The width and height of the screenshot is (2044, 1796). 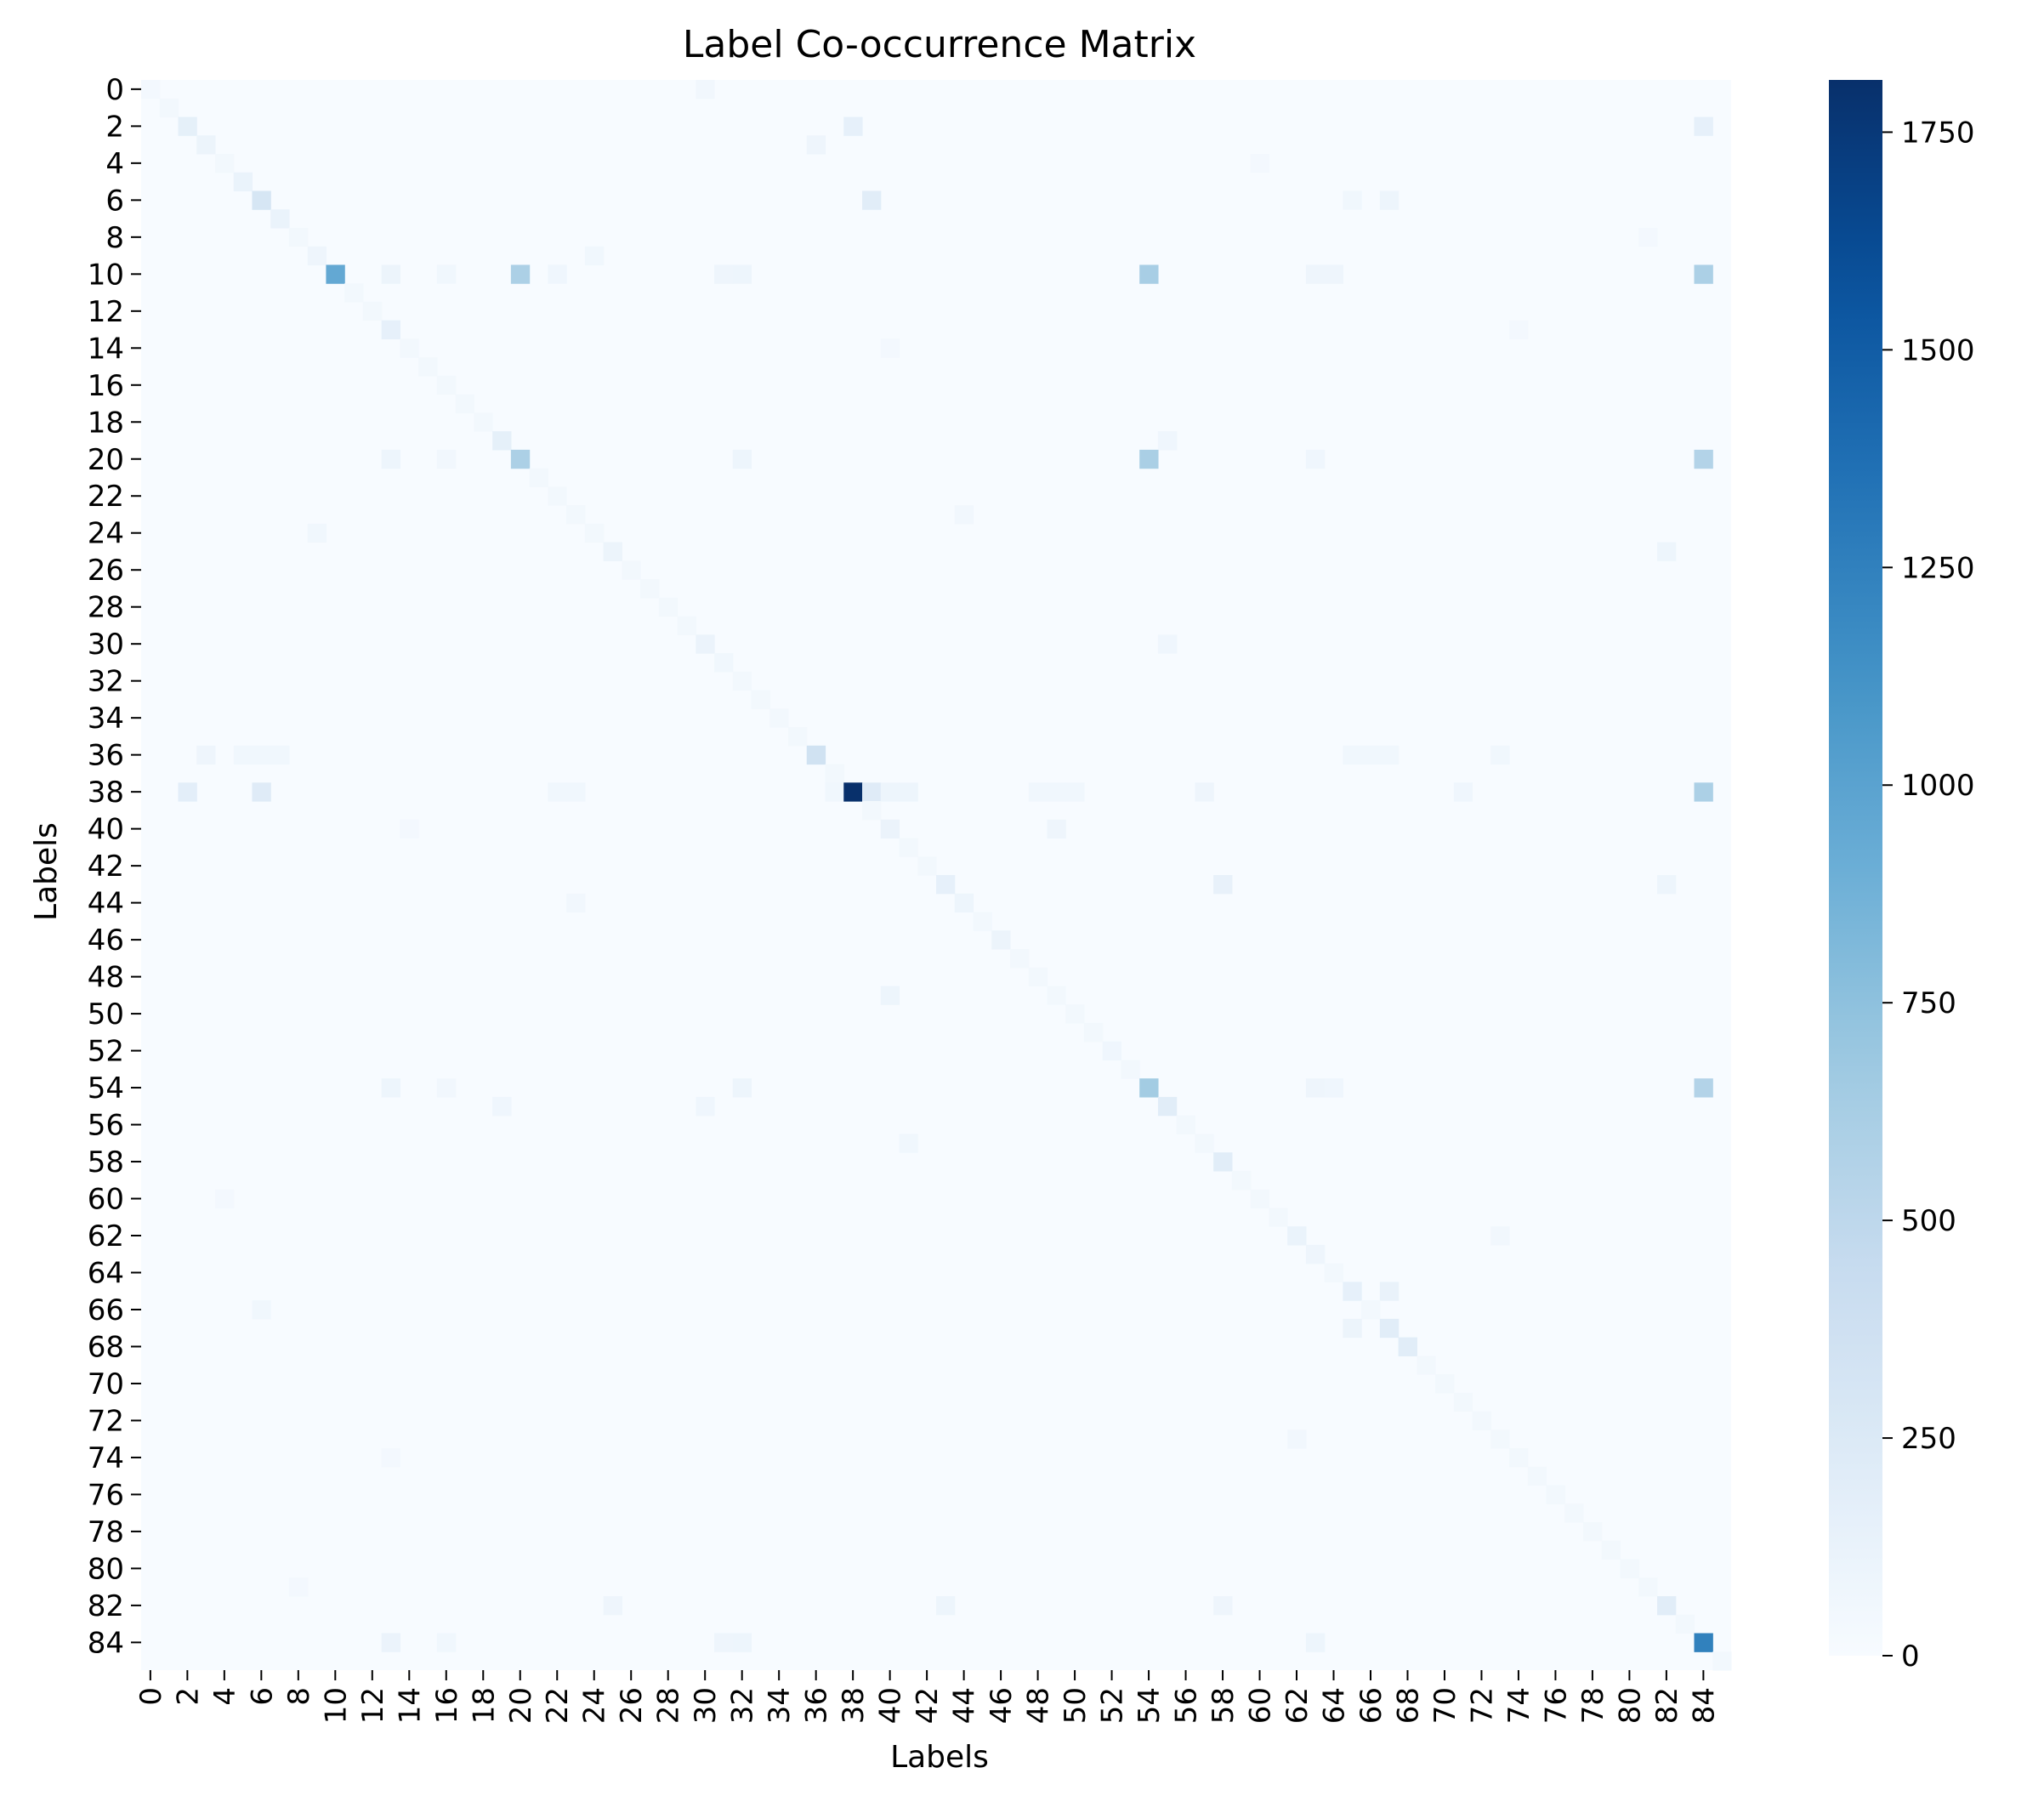 I want to click on x-tick-label: 70, so click(x=1445, y=1705).